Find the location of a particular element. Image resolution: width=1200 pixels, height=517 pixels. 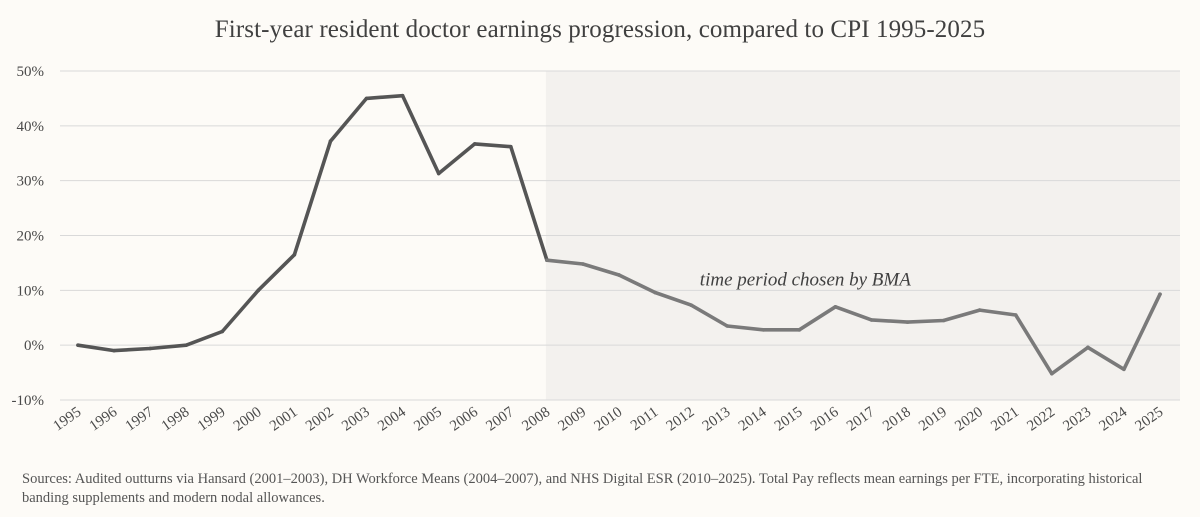

x-tick-label: 2015 is located at coordinates (789, 419).